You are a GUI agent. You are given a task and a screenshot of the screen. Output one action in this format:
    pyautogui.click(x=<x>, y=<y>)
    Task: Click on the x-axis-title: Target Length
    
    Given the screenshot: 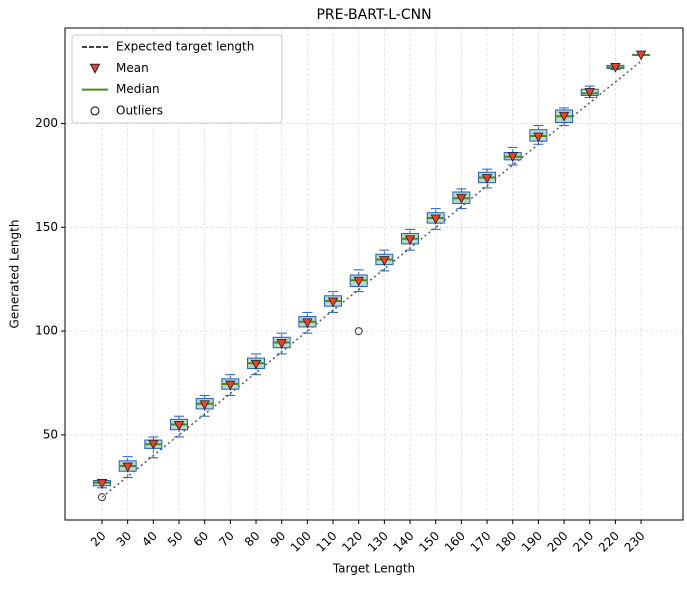 What is the action you would take?
    pyautogui.click(x=373, y=569)
    